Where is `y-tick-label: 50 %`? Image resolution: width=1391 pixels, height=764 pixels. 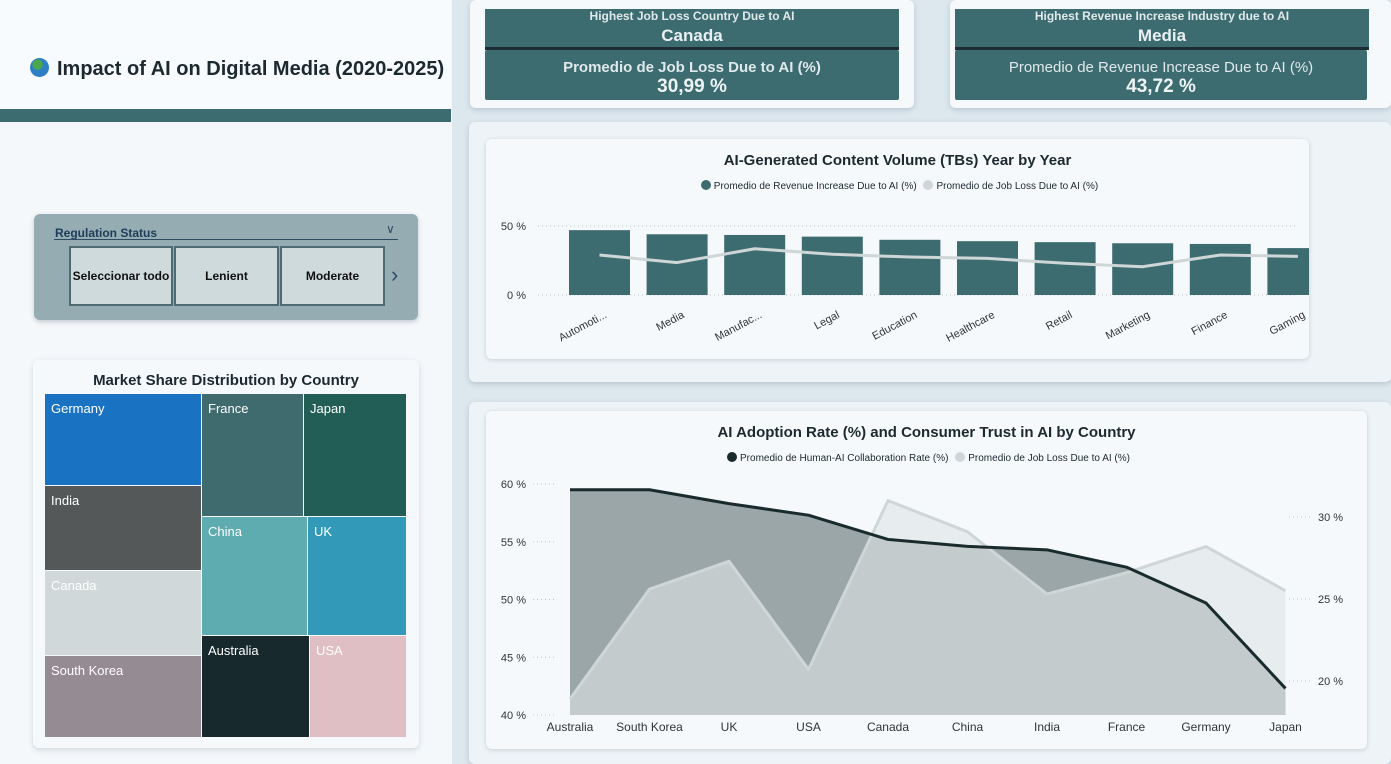 y-tick-label: 50 % is located at coordinates (513, 227).